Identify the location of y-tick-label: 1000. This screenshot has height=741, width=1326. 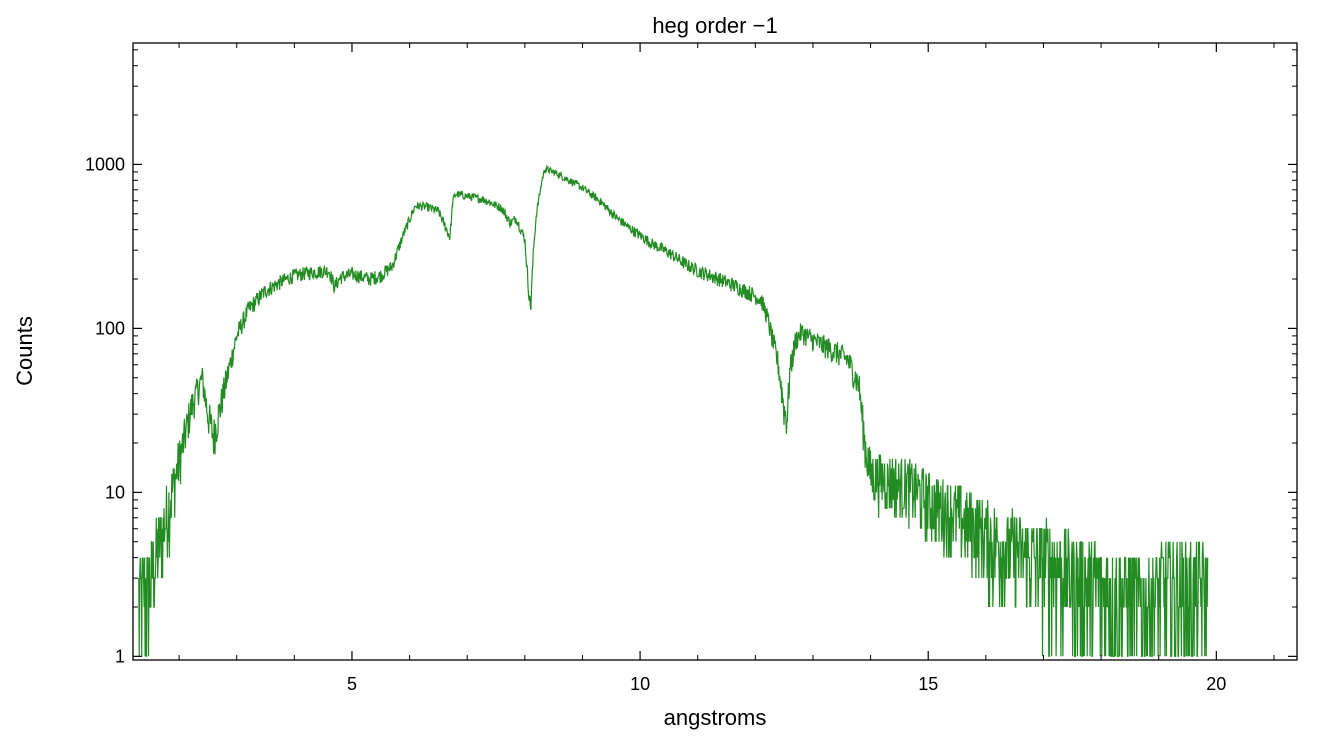
(105, 164).